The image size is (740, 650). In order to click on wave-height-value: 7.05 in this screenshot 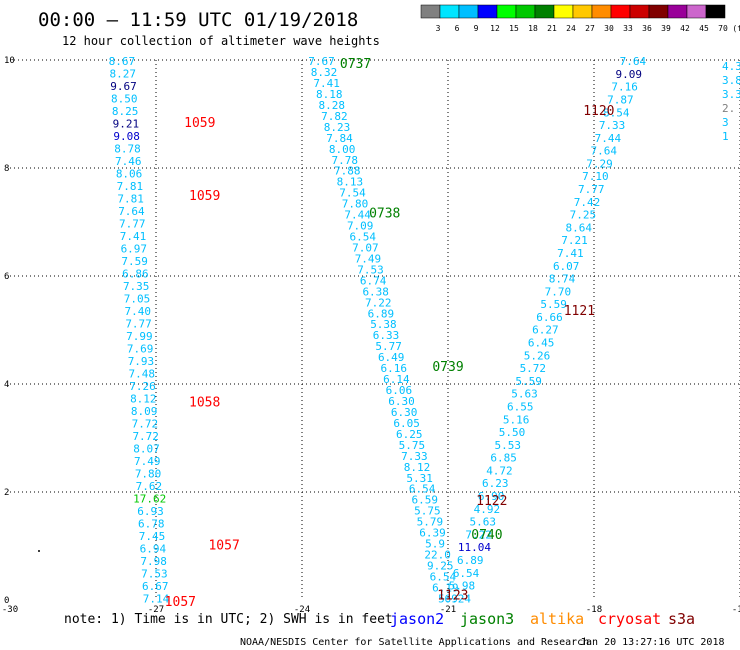, I will do `click(137, 298)`.